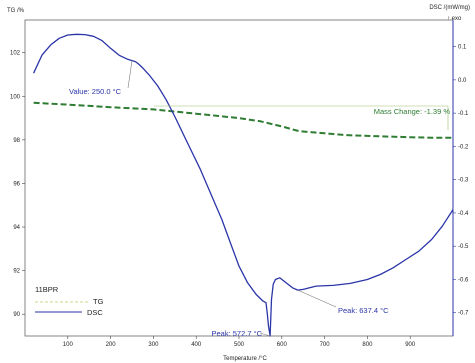 The height and width of the screenshot is (363, 475). I want to click on y-left-tick-label: 90, so click(16, 315).